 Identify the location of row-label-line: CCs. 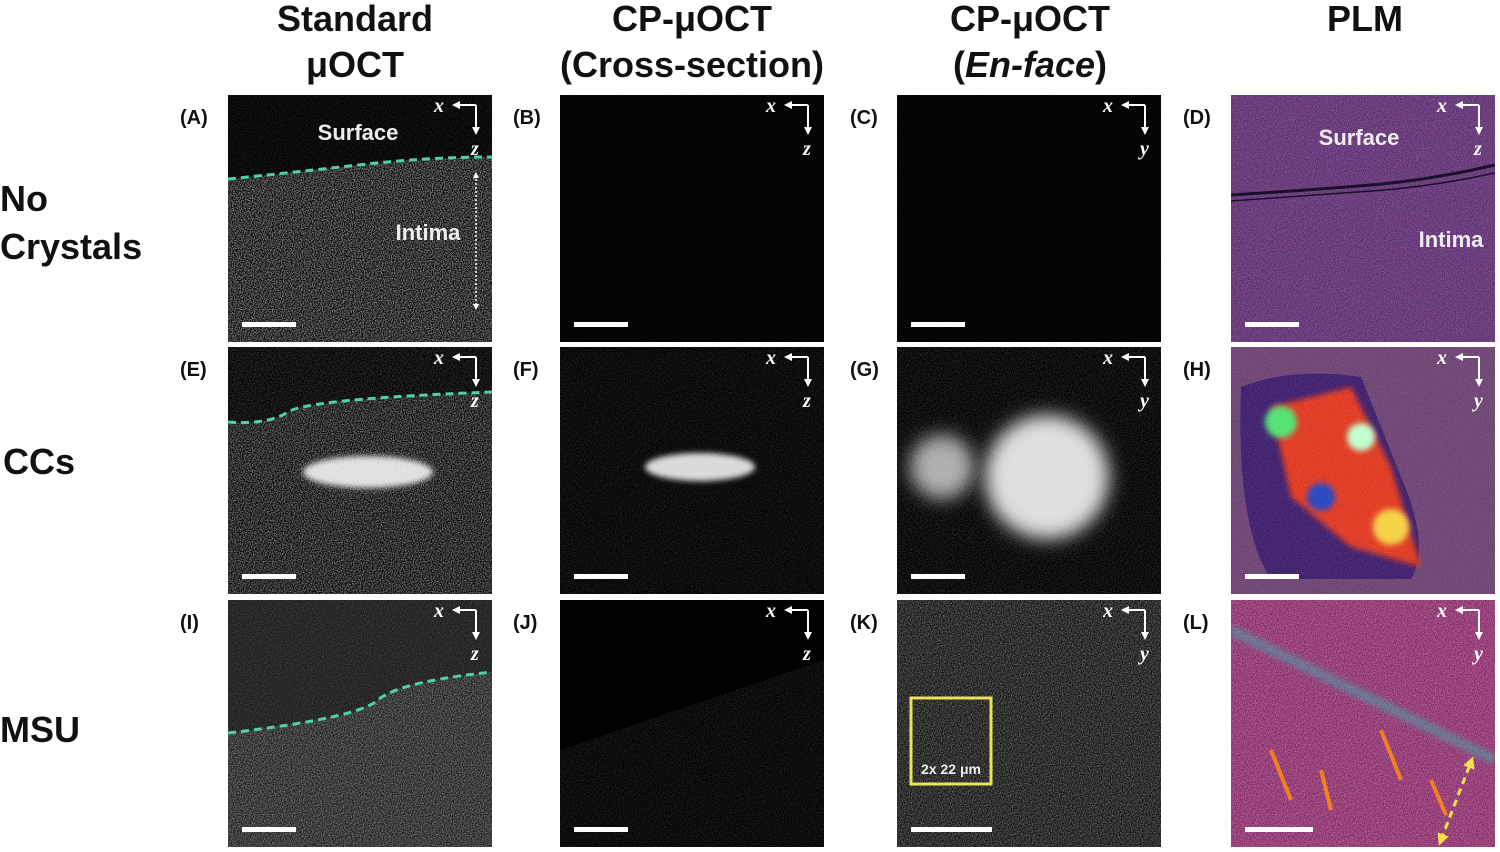
(39, 461).